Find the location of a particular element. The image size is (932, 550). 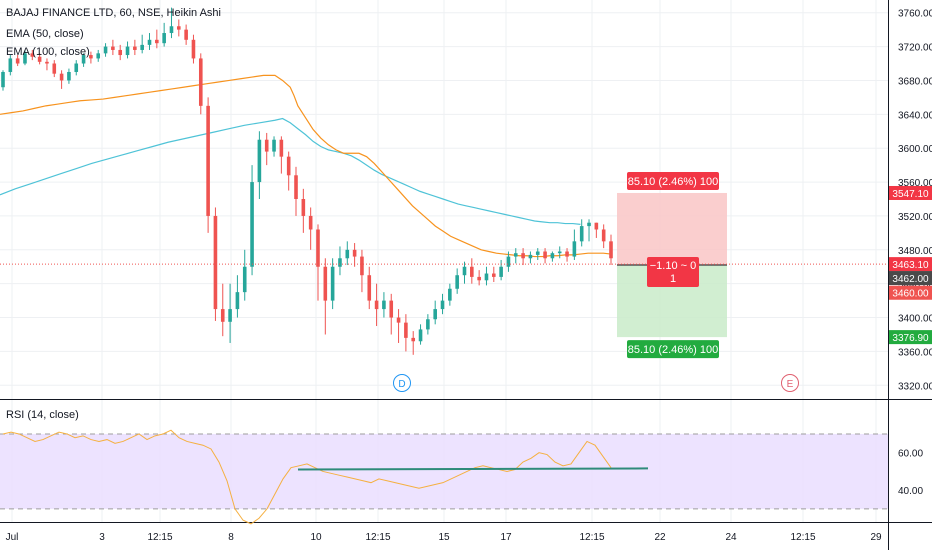

ema100-line is located at coordinates (290, 171).